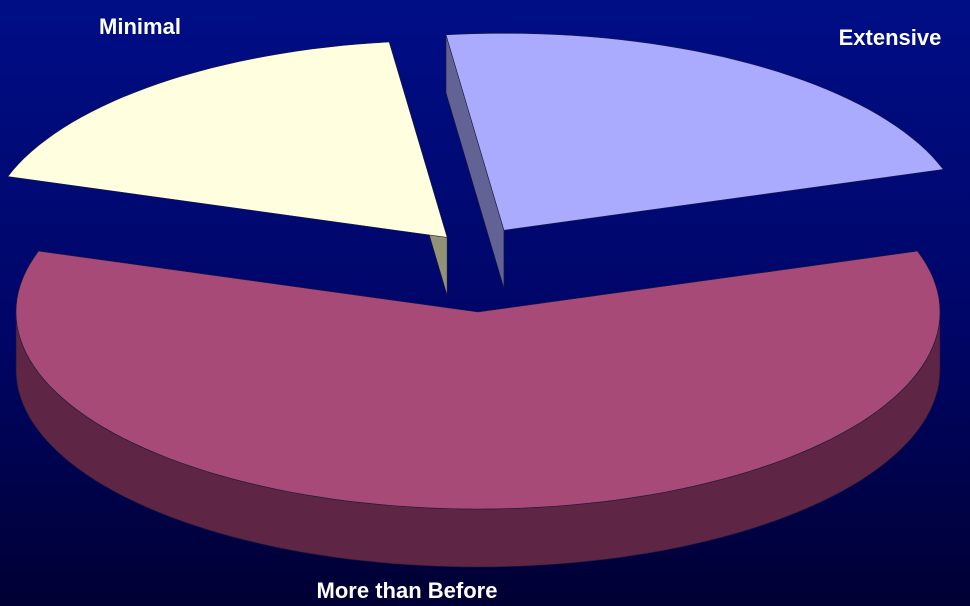 Image resolution: width=970 pixels, height=606 pixels. What do you see at coordinates (140, 26) in the screenshot?
I see `slice-label-minimal: Minimal` at bounding box center [140, 26].